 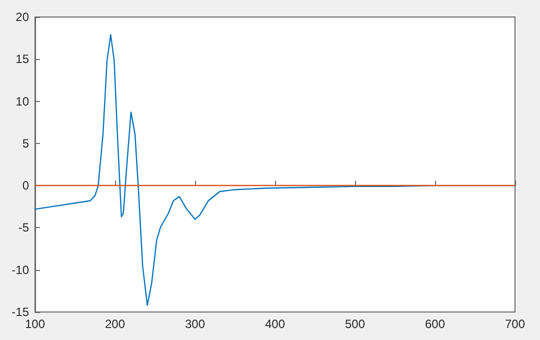 What do you see at coordinates (26, 143) in the screenshot?
I see `y-tick-label: 5` at bounding box center [26, 143].